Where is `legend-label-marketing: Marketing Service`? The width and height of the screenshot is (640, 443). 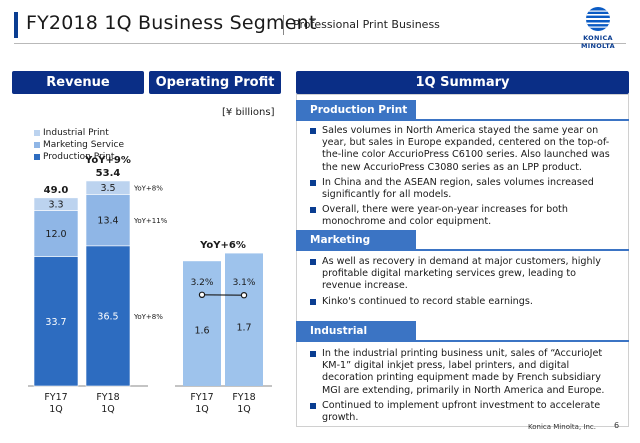
legend-label-marketing: Marketing Service is located at coordinates (83, 145).